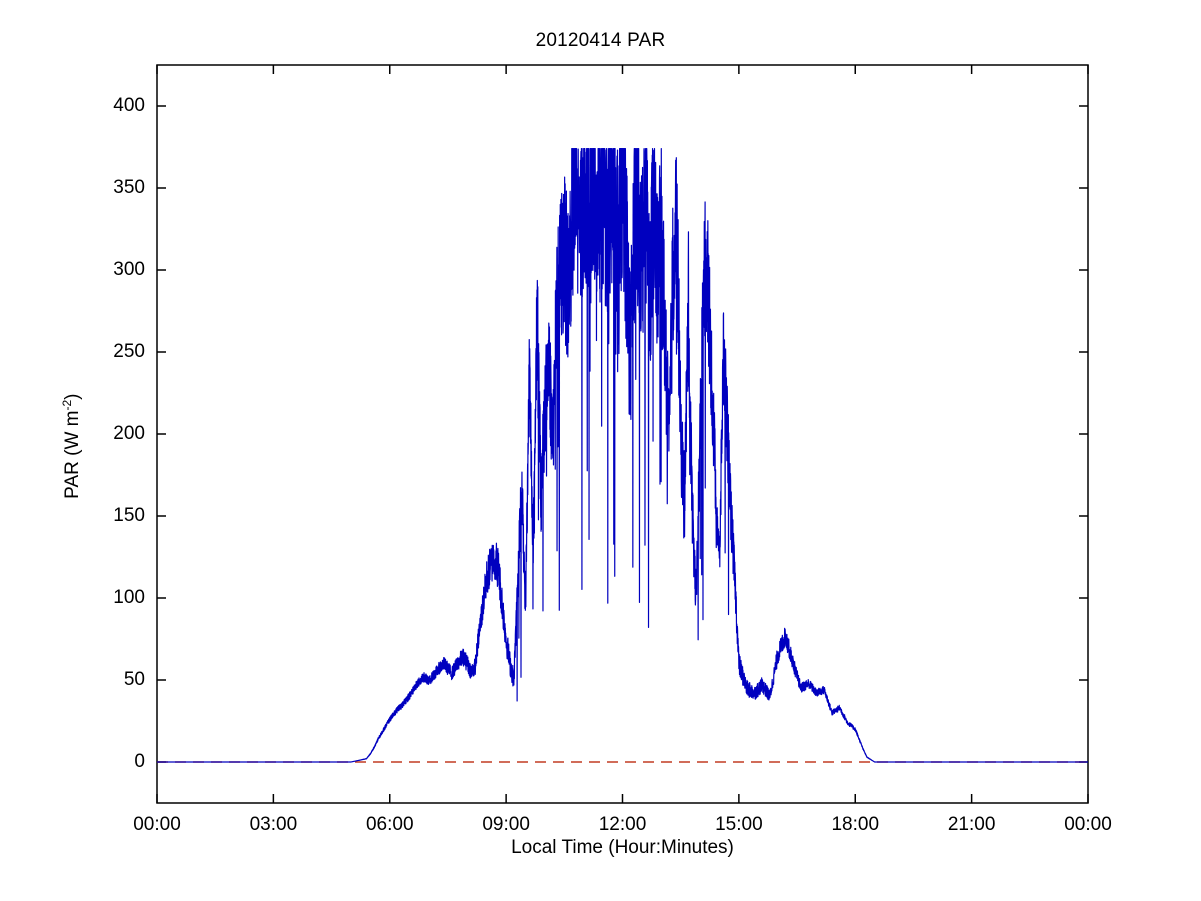 The height and width of the screenshot is (901, 1201). I want to click on y-tick-label: 0, so click(139, 761).